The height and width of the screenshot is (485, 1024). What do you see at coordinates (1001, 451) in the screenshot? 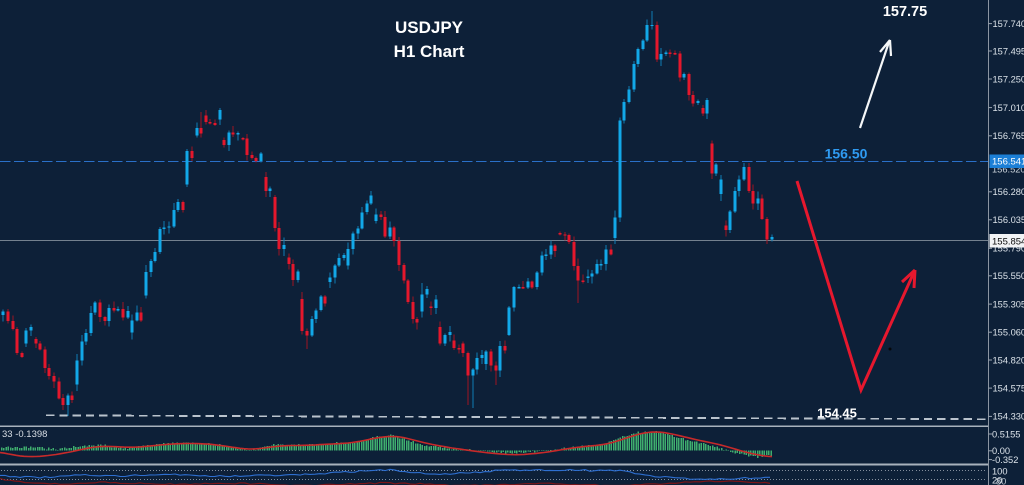
I see `svg-text: 0.00` at bounding box center [1001, 451].